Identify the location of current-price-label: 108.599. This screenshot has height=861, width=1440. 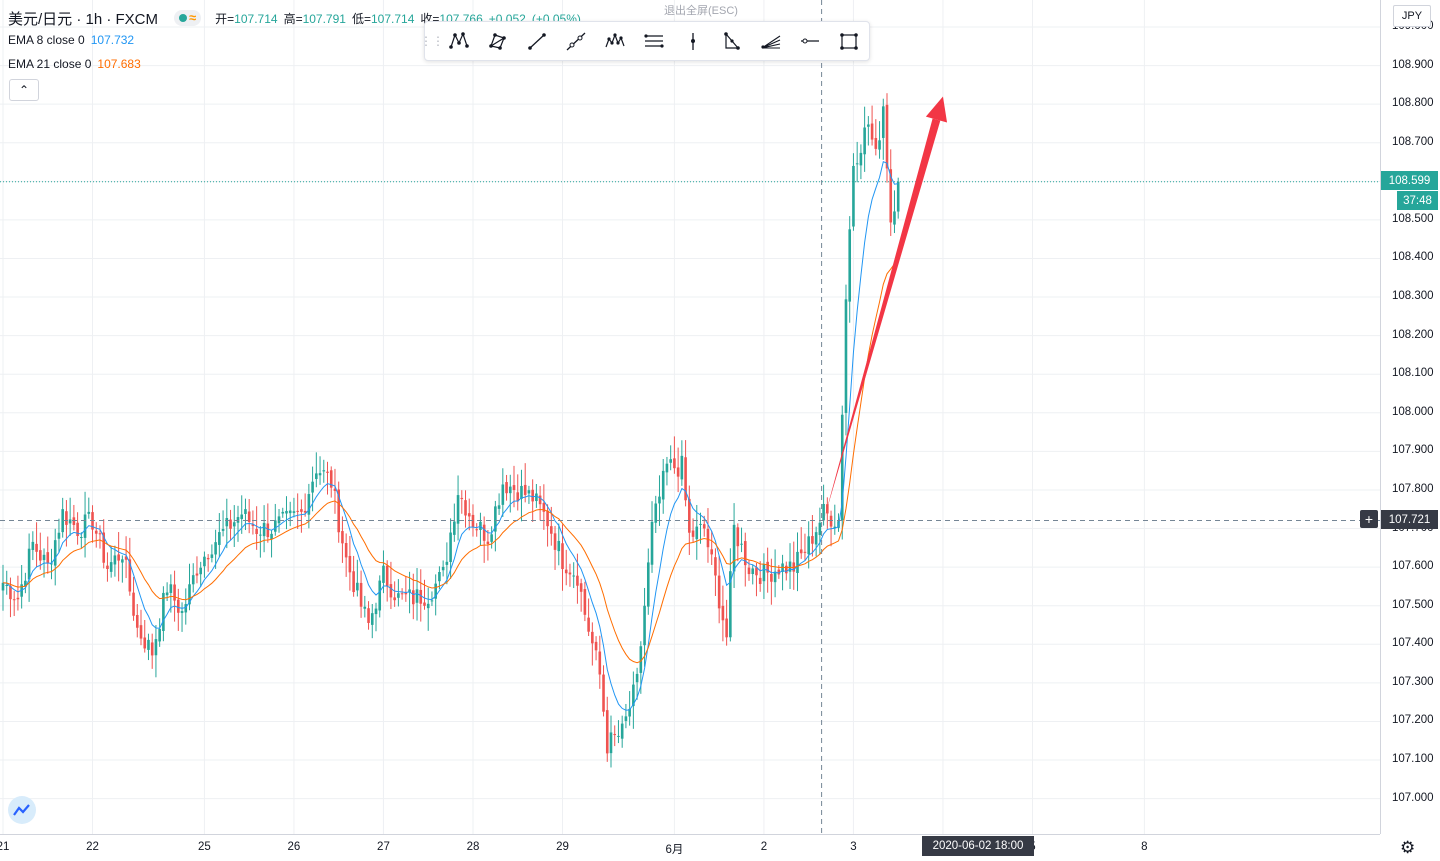
(1409, 180).